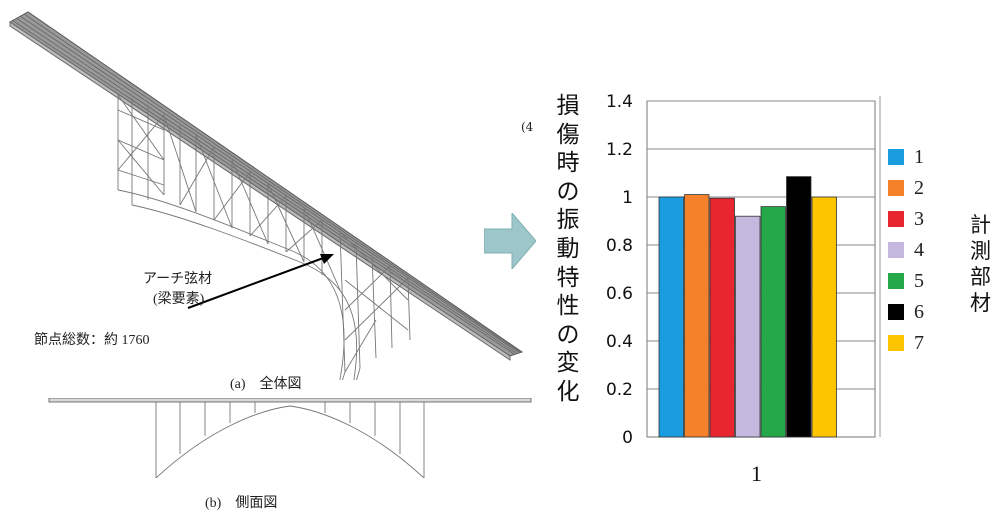 The height and width of the screenshot is (513, 996). I want to click on legend-item: 4, so click(906, 250).